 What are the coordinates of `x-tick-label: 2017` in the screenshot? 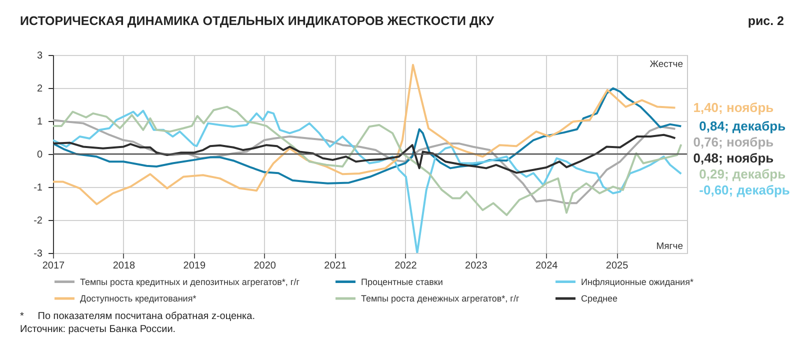 It's located at (54, 266).